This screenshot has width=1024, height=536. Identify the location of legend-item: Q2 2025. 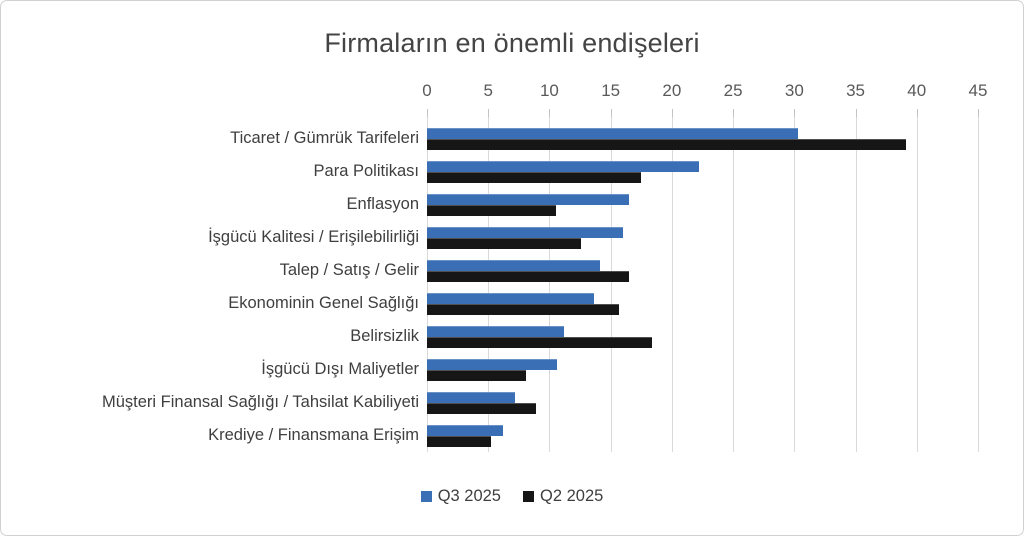
(563, 496).